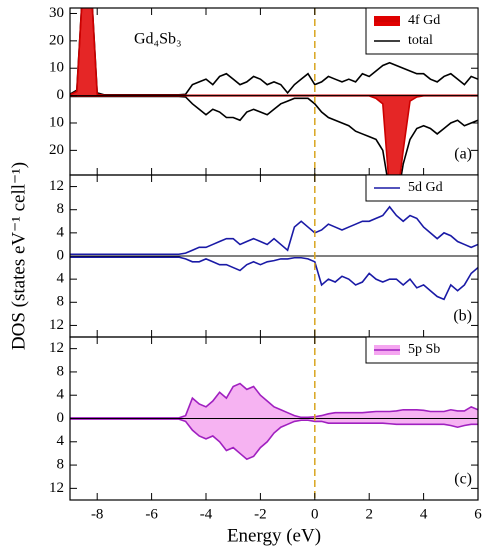 The width and height of the screenshot is (488, 555). What do you see at coordinates (463, 154) in the screenshot?
I see `panel-label: (a)` at bounding box center [463, 154].